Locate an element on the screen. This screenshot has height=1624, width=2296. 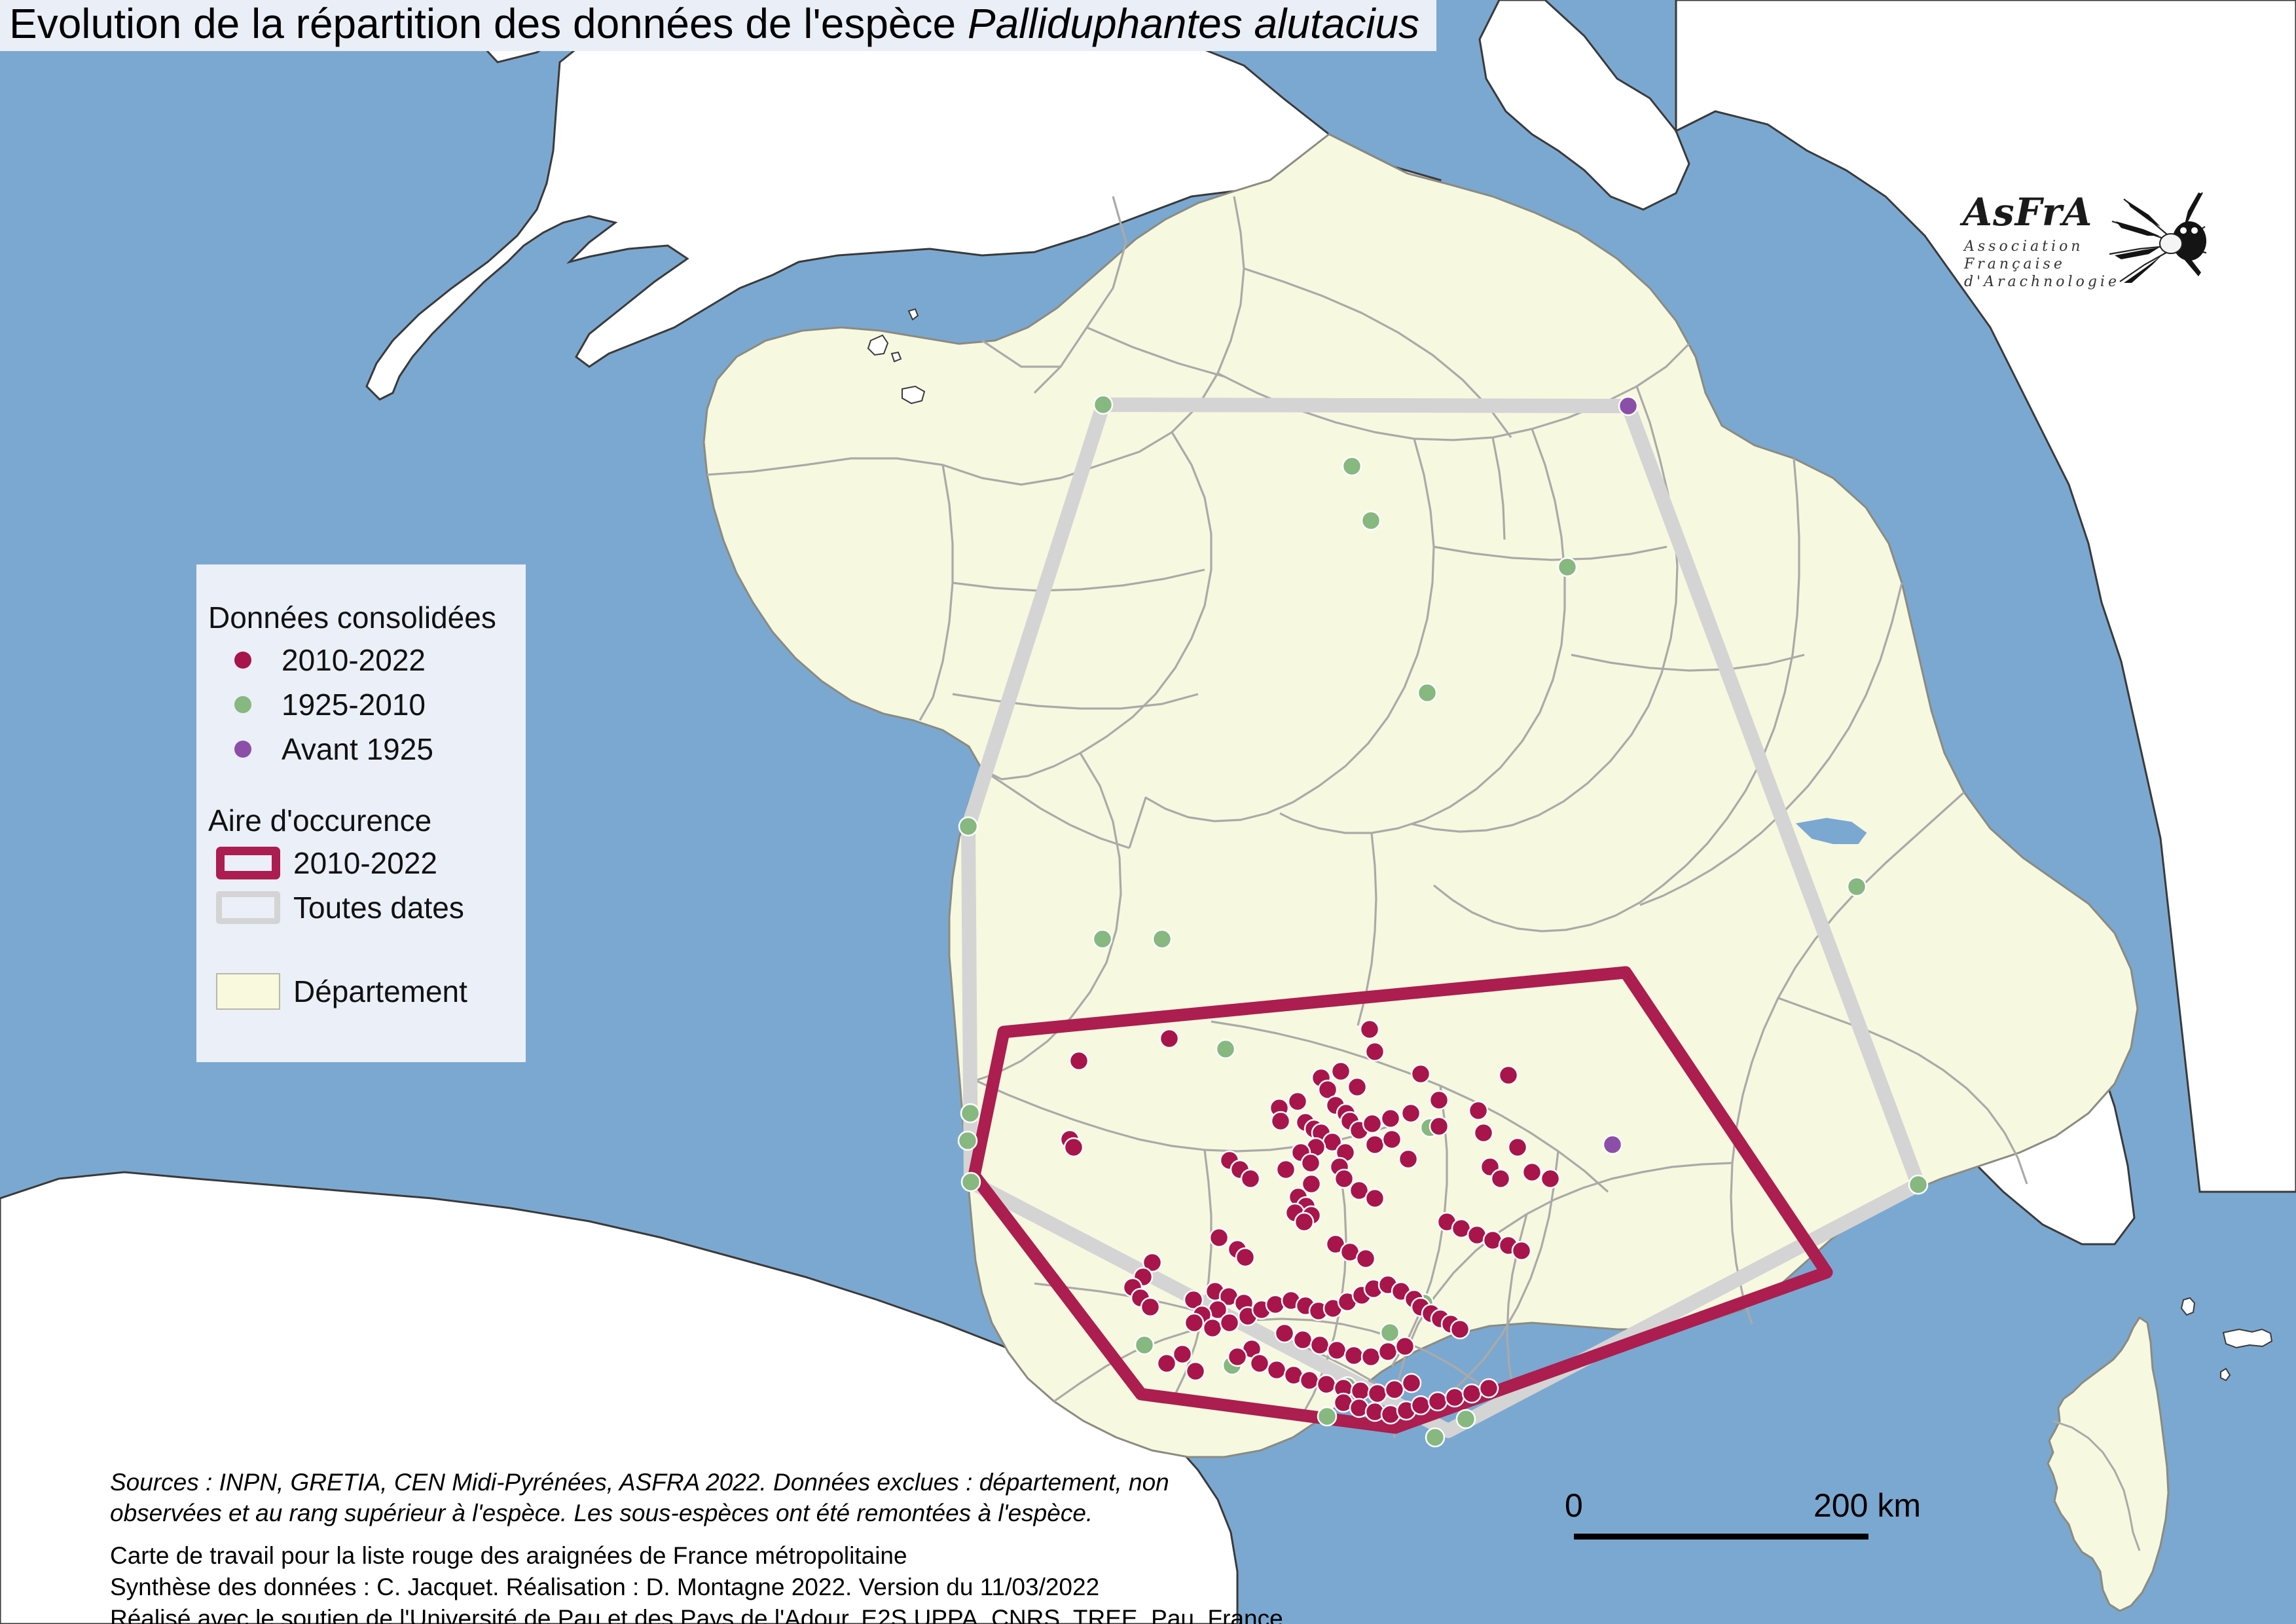
legend-item-hull-2010-2022: 2010-2022 is located at coordinates (361, 863).